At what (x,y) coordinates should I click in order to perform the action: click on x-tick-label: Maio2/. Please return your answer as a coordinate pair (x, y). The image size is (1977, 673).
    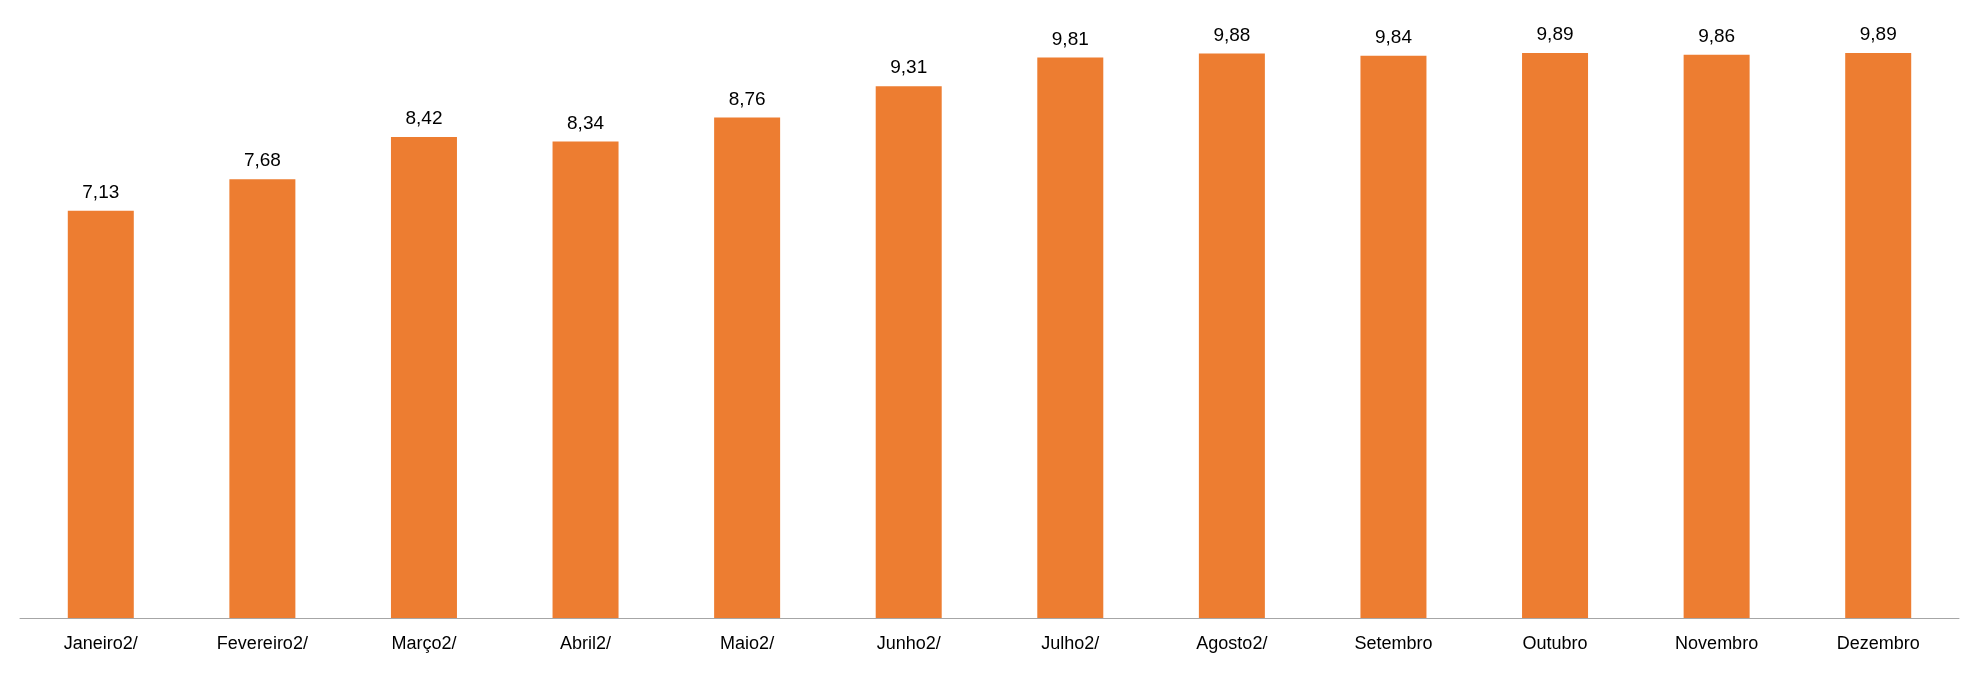
    Looking at the image, I should click on (747, 643).